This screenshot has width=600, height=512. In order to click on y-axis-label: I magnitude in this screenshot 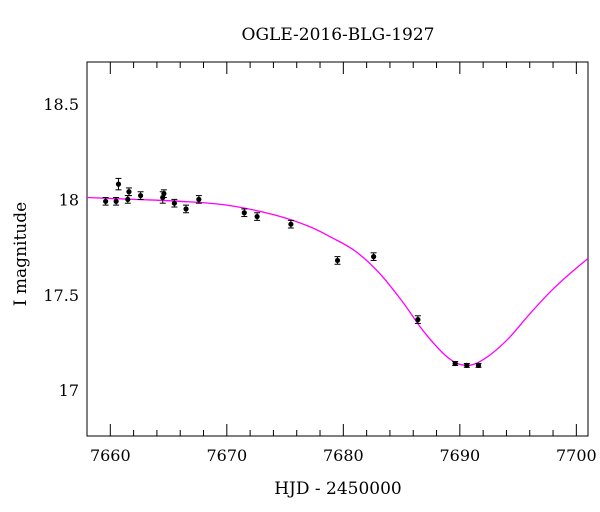, I will do `click(21, 254)`.